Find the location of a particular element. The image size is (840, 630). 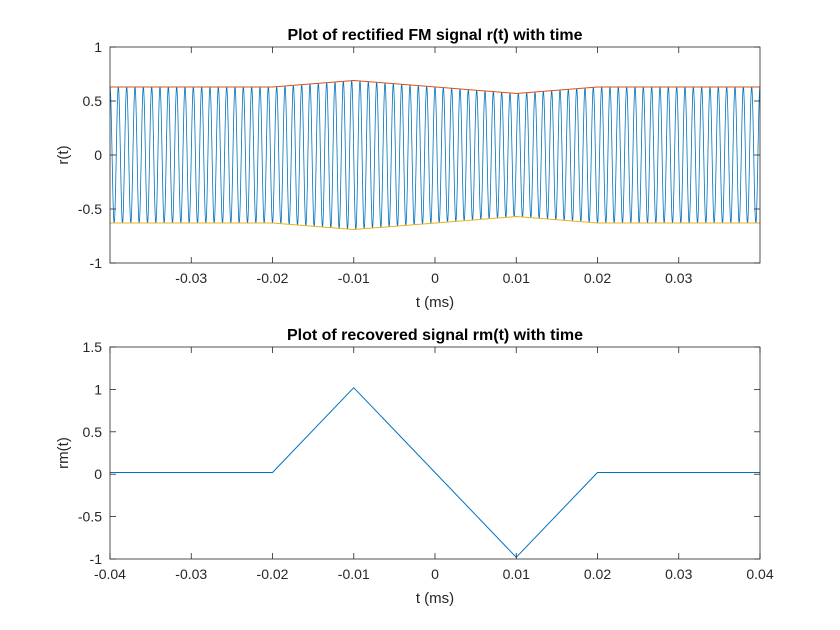

chart-2-xtick-label: -0.04 is located at coordinates (110, 574).